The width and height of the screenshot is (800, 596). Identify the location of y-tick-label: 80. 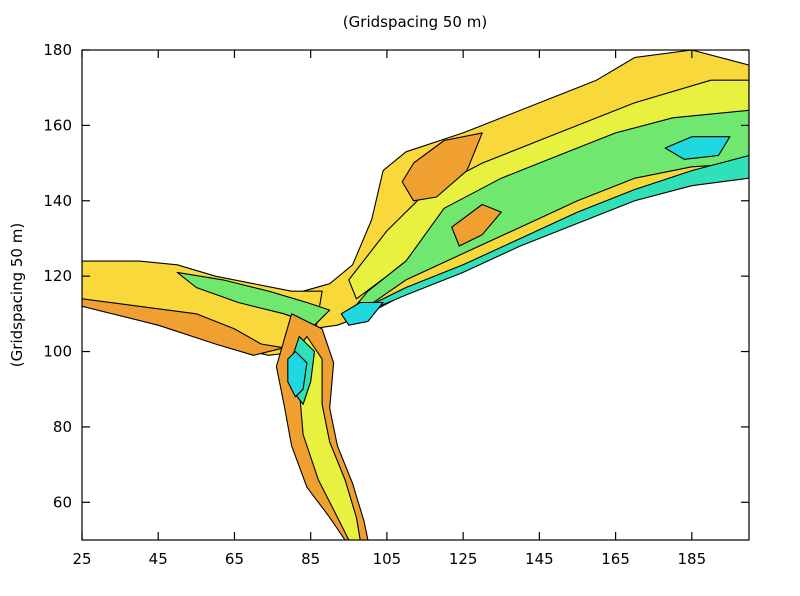
(62, 427).